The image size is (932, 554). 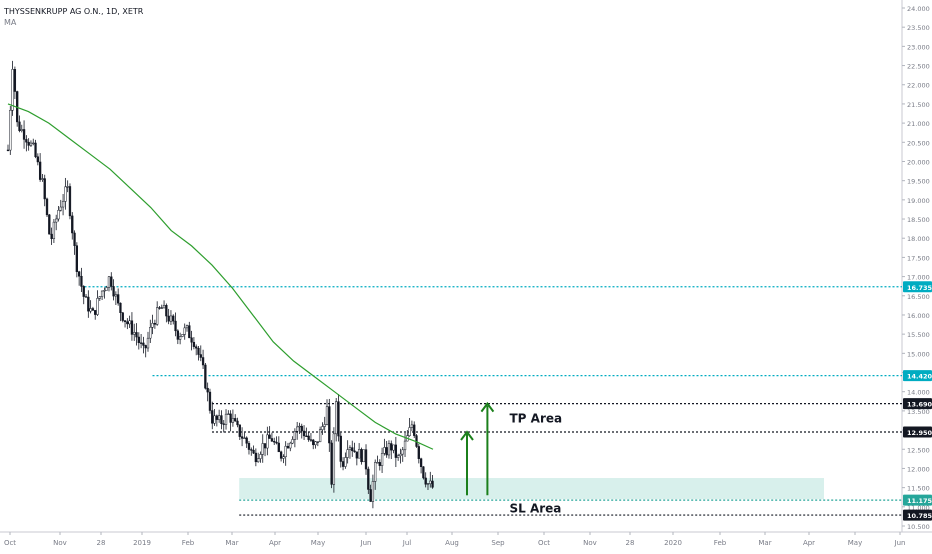 What do you see at coordinates (918, 105) in the screenshot?
I see `y-tick-label: 21.500` at bounding box center [918, 105].